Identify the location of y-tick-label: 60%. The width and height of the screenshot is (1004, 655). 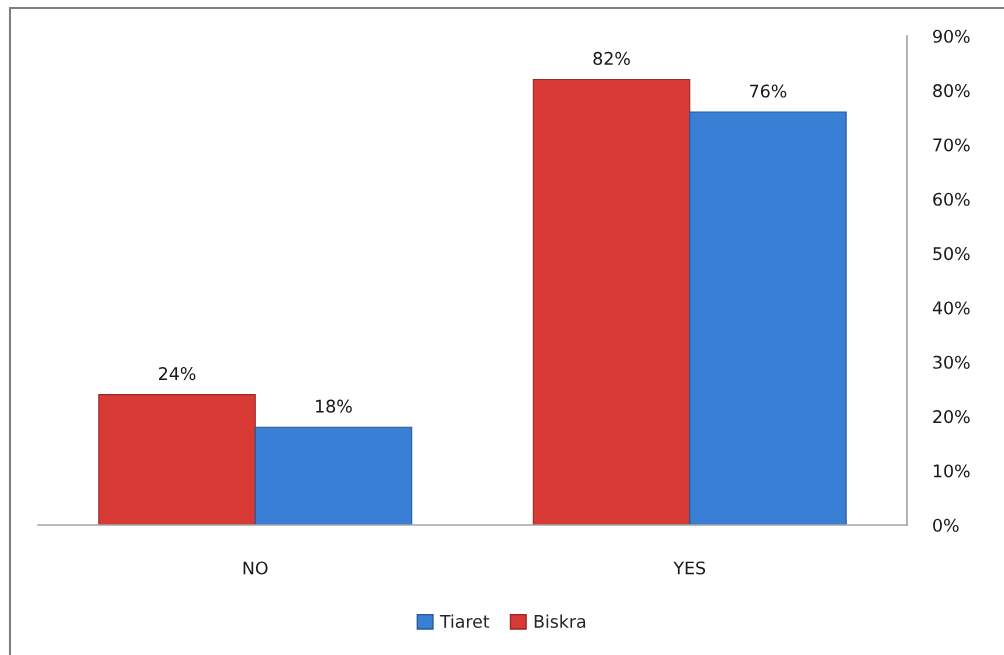
(951, 199).